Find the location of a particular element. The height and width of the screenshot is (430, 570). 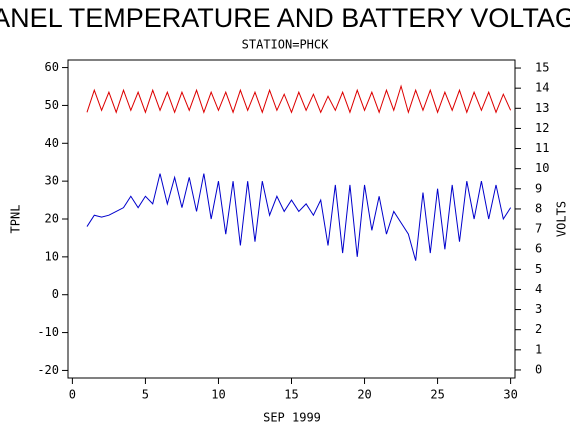

data-line is located at coordinates (299, 99).